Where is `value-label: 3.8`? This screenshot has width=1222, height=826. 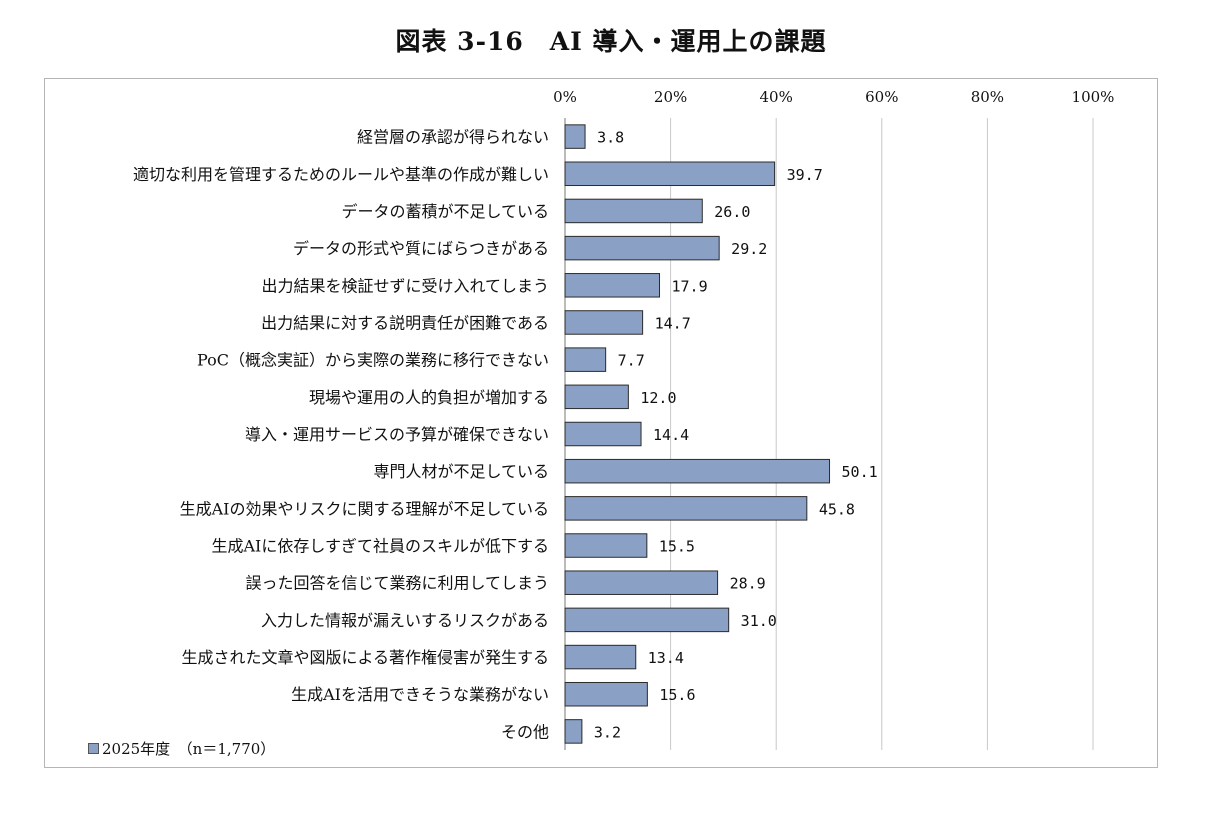 value-label: 3.8 is located at coordinates (610, 138).